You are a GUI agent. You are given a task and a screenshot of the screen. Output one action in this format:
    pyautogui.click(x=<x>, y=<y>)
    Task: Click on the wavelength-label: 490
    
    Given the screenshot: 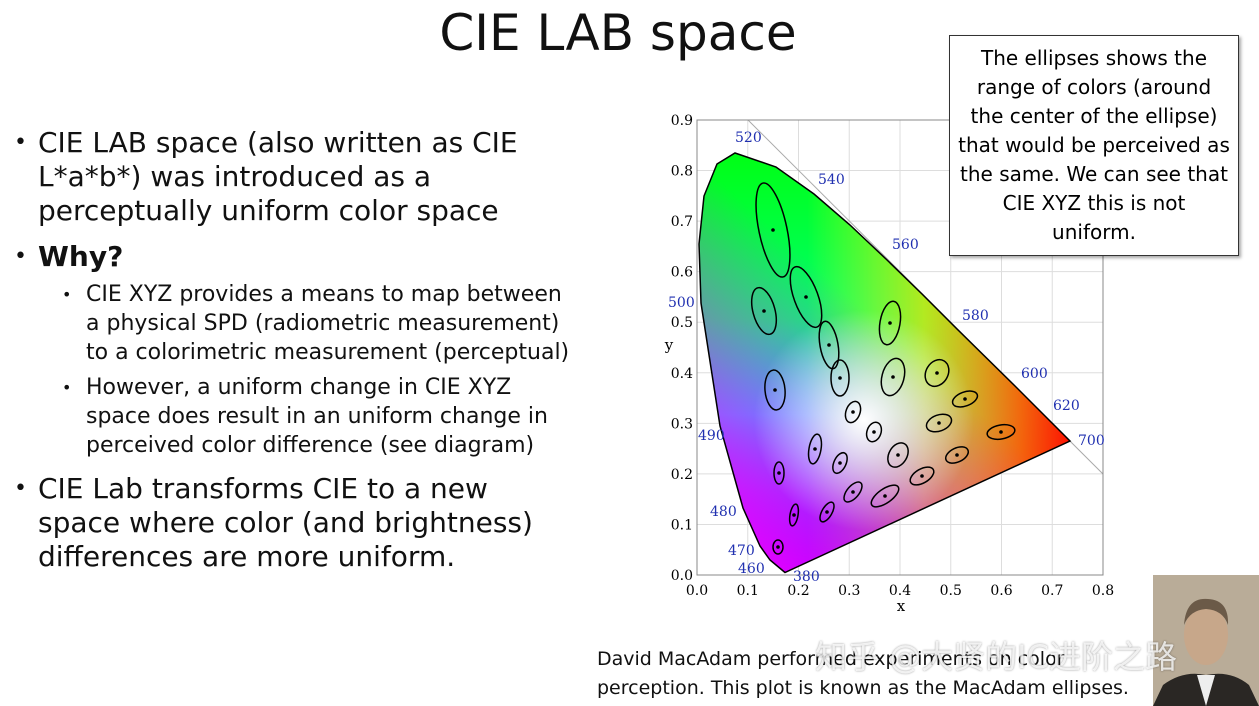 What is the action you would take?
    pyautogui.click(x=711, y=436)
    